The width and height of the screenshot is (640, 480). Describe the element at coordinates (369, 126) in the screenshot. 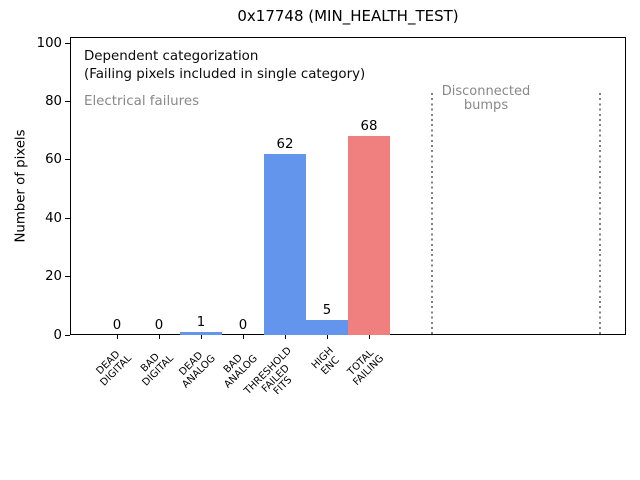

I see `bar-value-label: 68` at that location.